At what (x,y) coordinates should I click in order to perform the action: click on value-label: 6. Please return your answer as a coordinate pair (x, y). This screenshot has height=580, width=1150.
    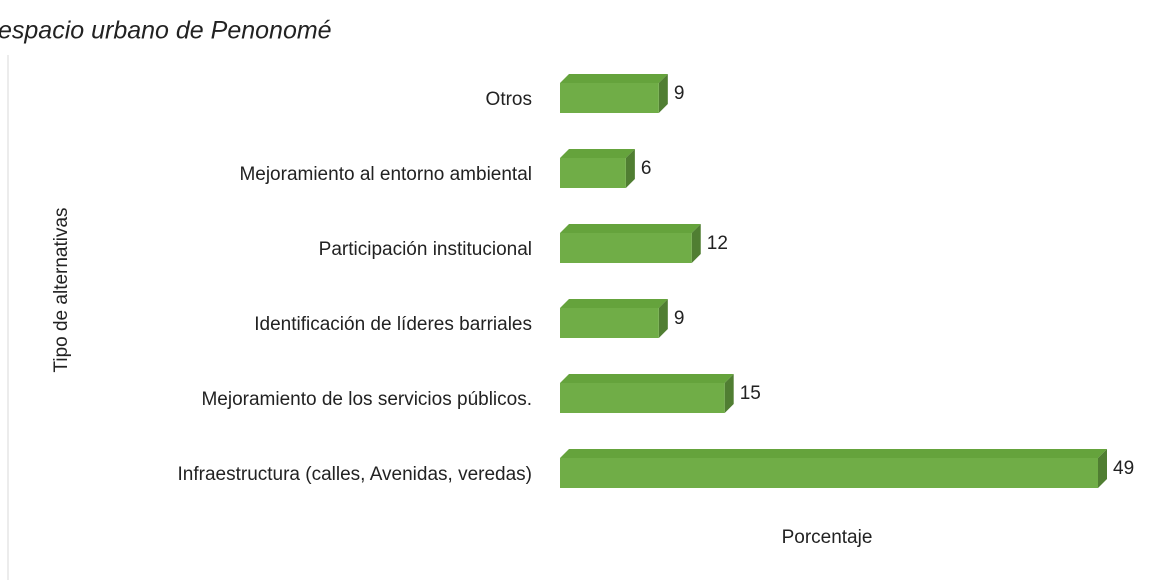
    Looking at the image, I should click on (646, 168).